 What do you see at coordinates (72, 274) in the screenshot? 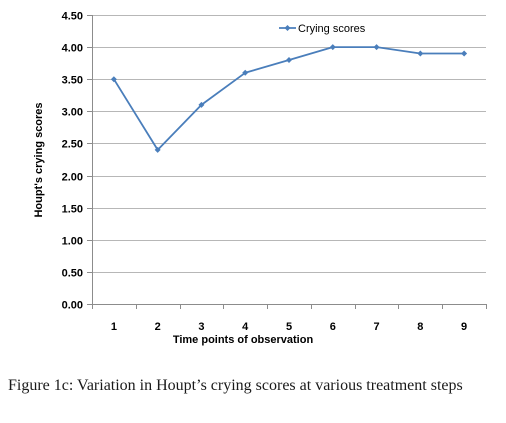
I see `y-tick-label: 0.50` at bounding box center [72, 274].